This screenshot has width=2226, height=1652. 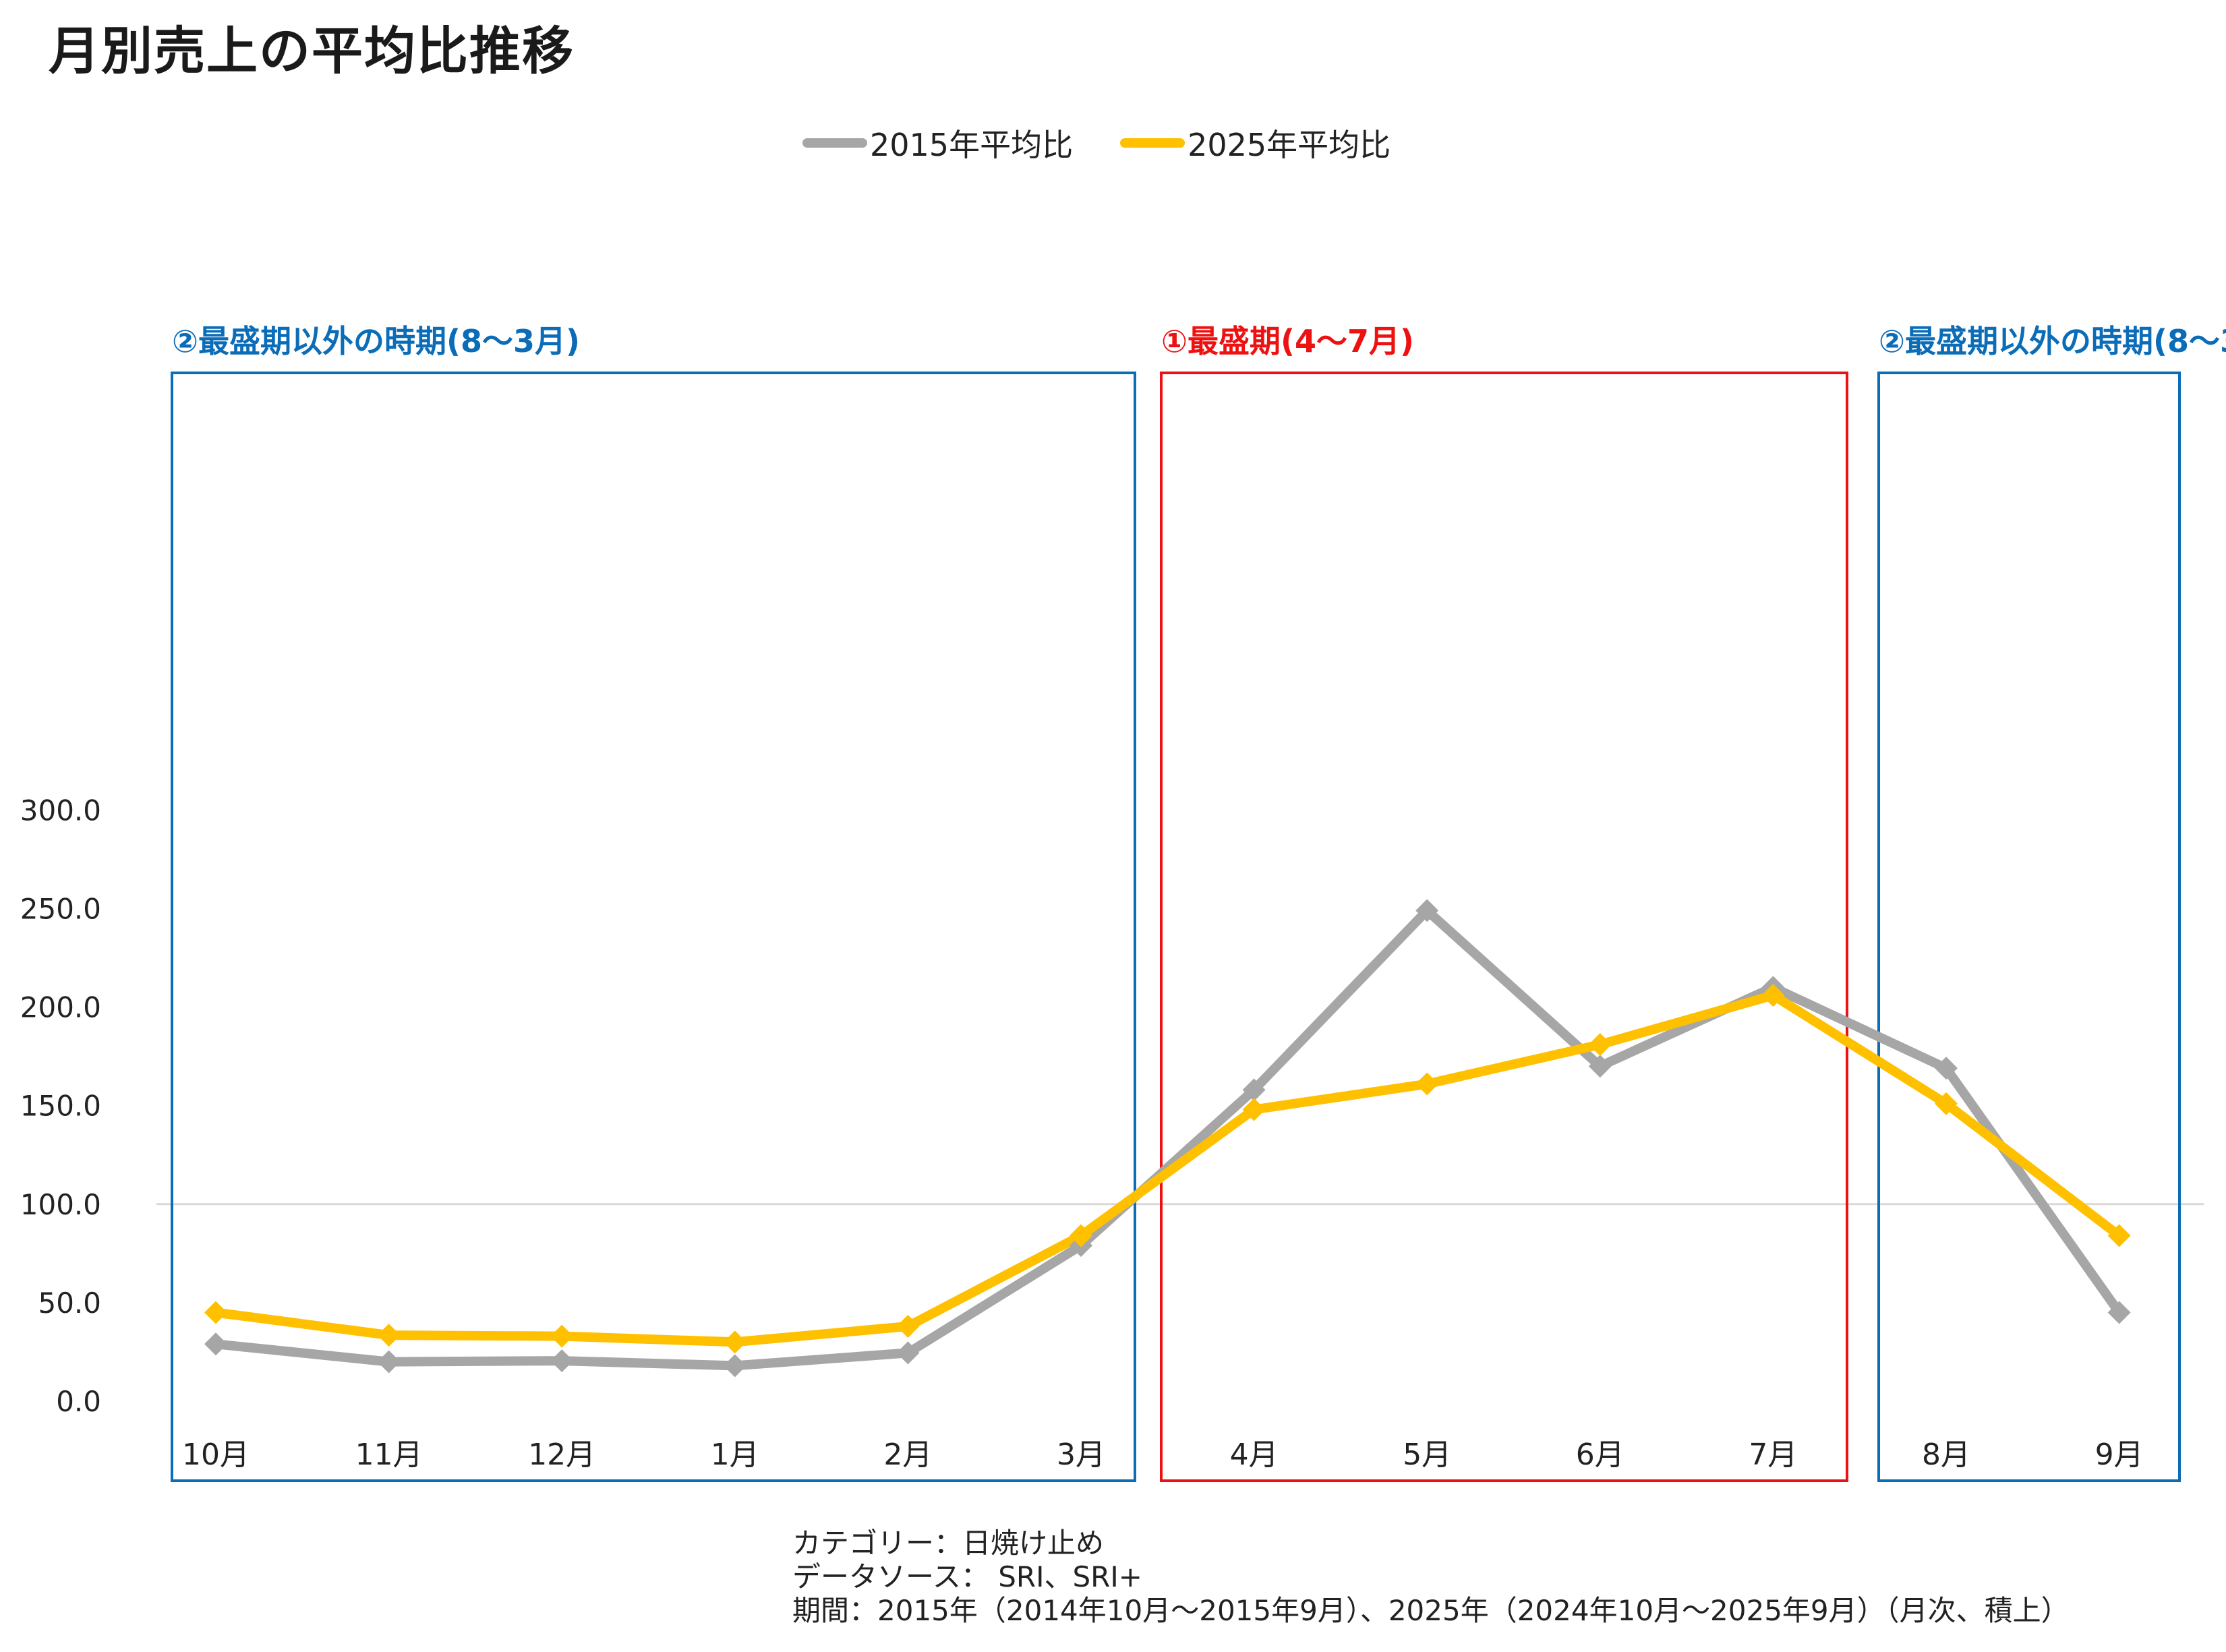 I want to click on y-tick-label: 150.0, so click(x=60, y=1106).